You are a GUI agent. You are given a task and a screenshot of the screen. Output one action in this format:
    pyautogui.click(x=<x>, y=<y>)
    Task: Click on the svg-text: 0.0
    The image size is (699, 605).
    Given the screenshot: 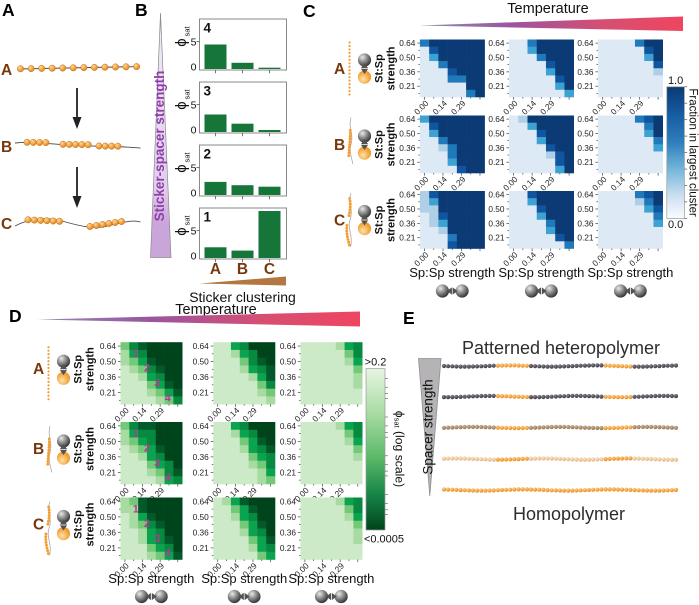 What is the action you would take?
    pyautogui.click(x=675, y=225)
    